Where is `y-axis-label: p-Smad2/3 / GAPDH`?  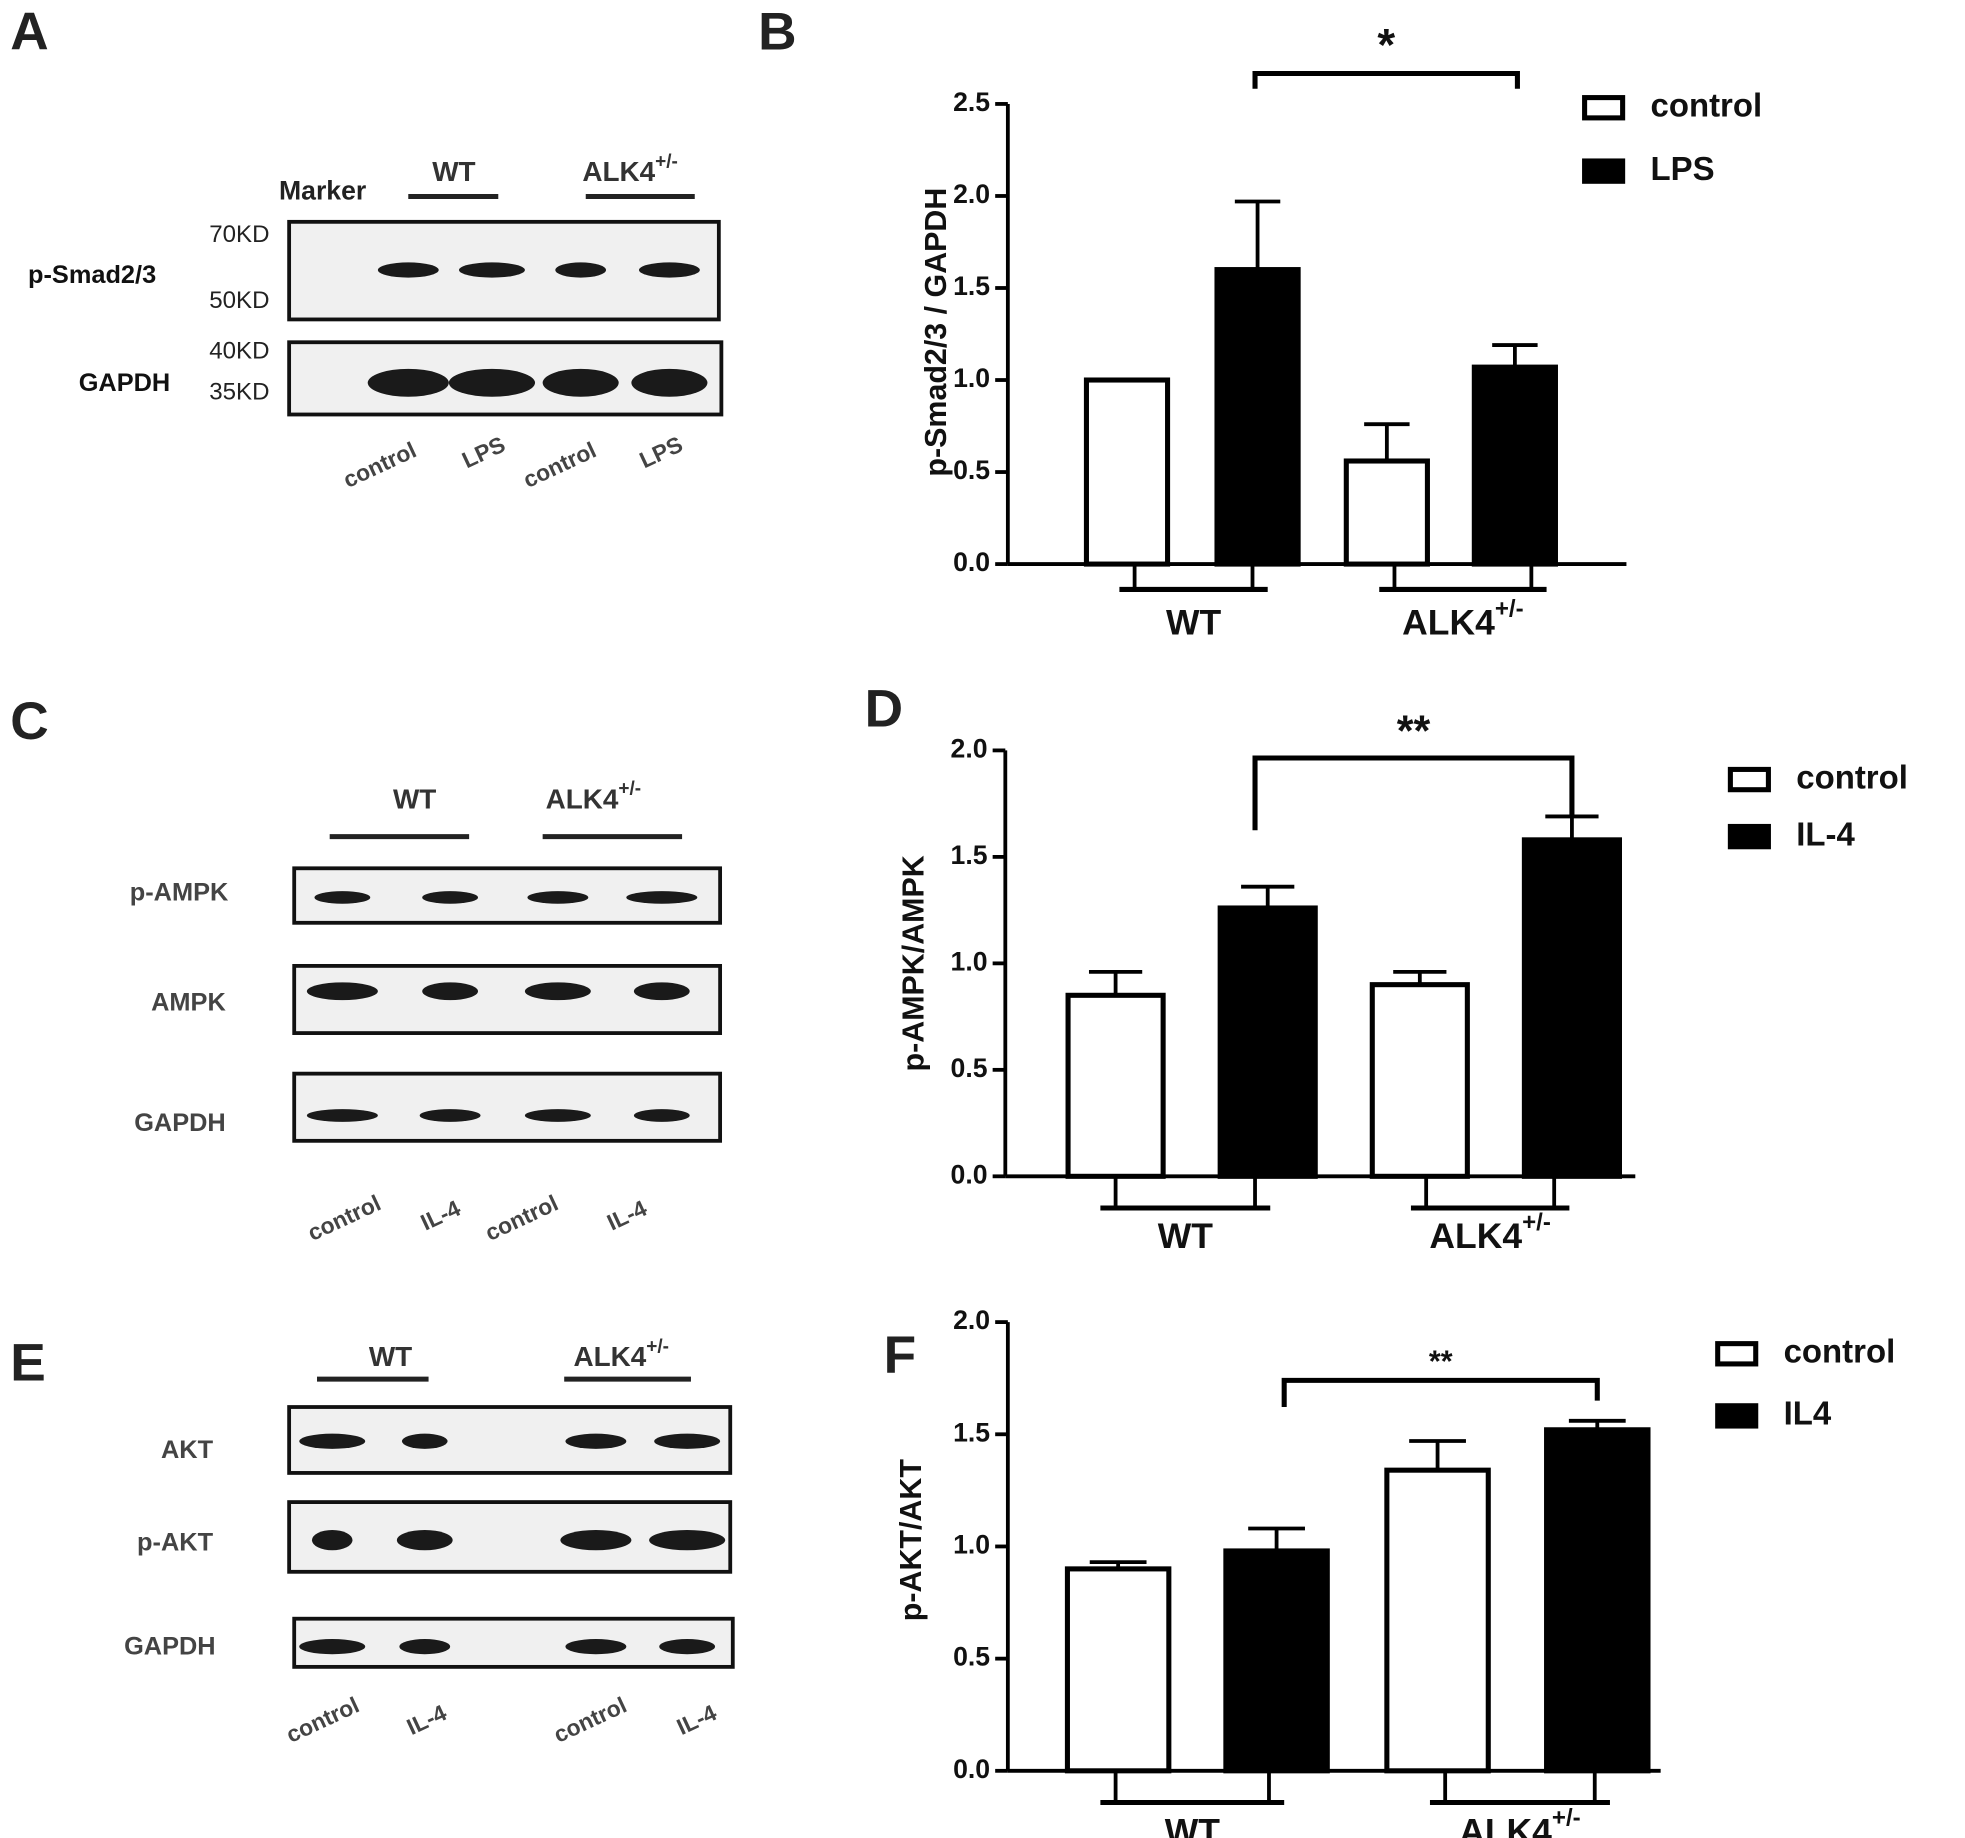
y-axis-label: p-Smad2/3 / GAPDH is located at coordinates (936, 332).